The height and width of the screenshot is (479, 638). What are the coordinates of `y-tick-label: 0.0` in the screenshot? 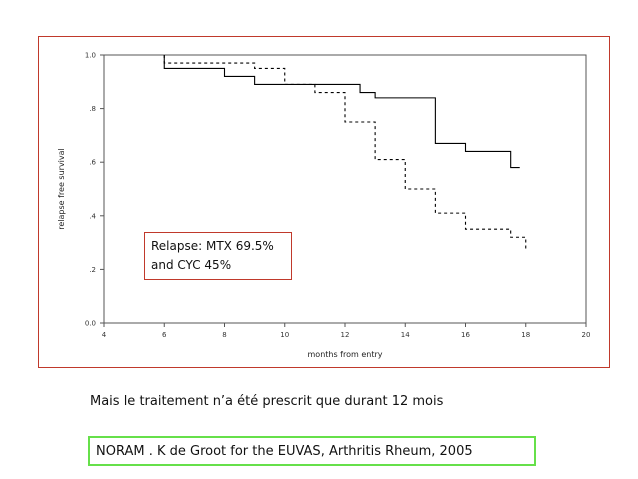 It's located at (90, 324).